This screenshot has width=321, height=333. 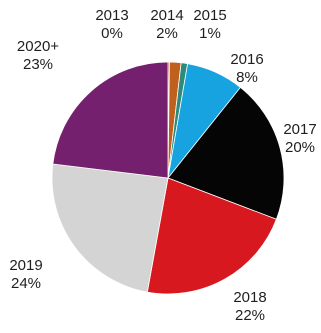 I want to click on pie-slice-2018, so click(x=211, y=236).